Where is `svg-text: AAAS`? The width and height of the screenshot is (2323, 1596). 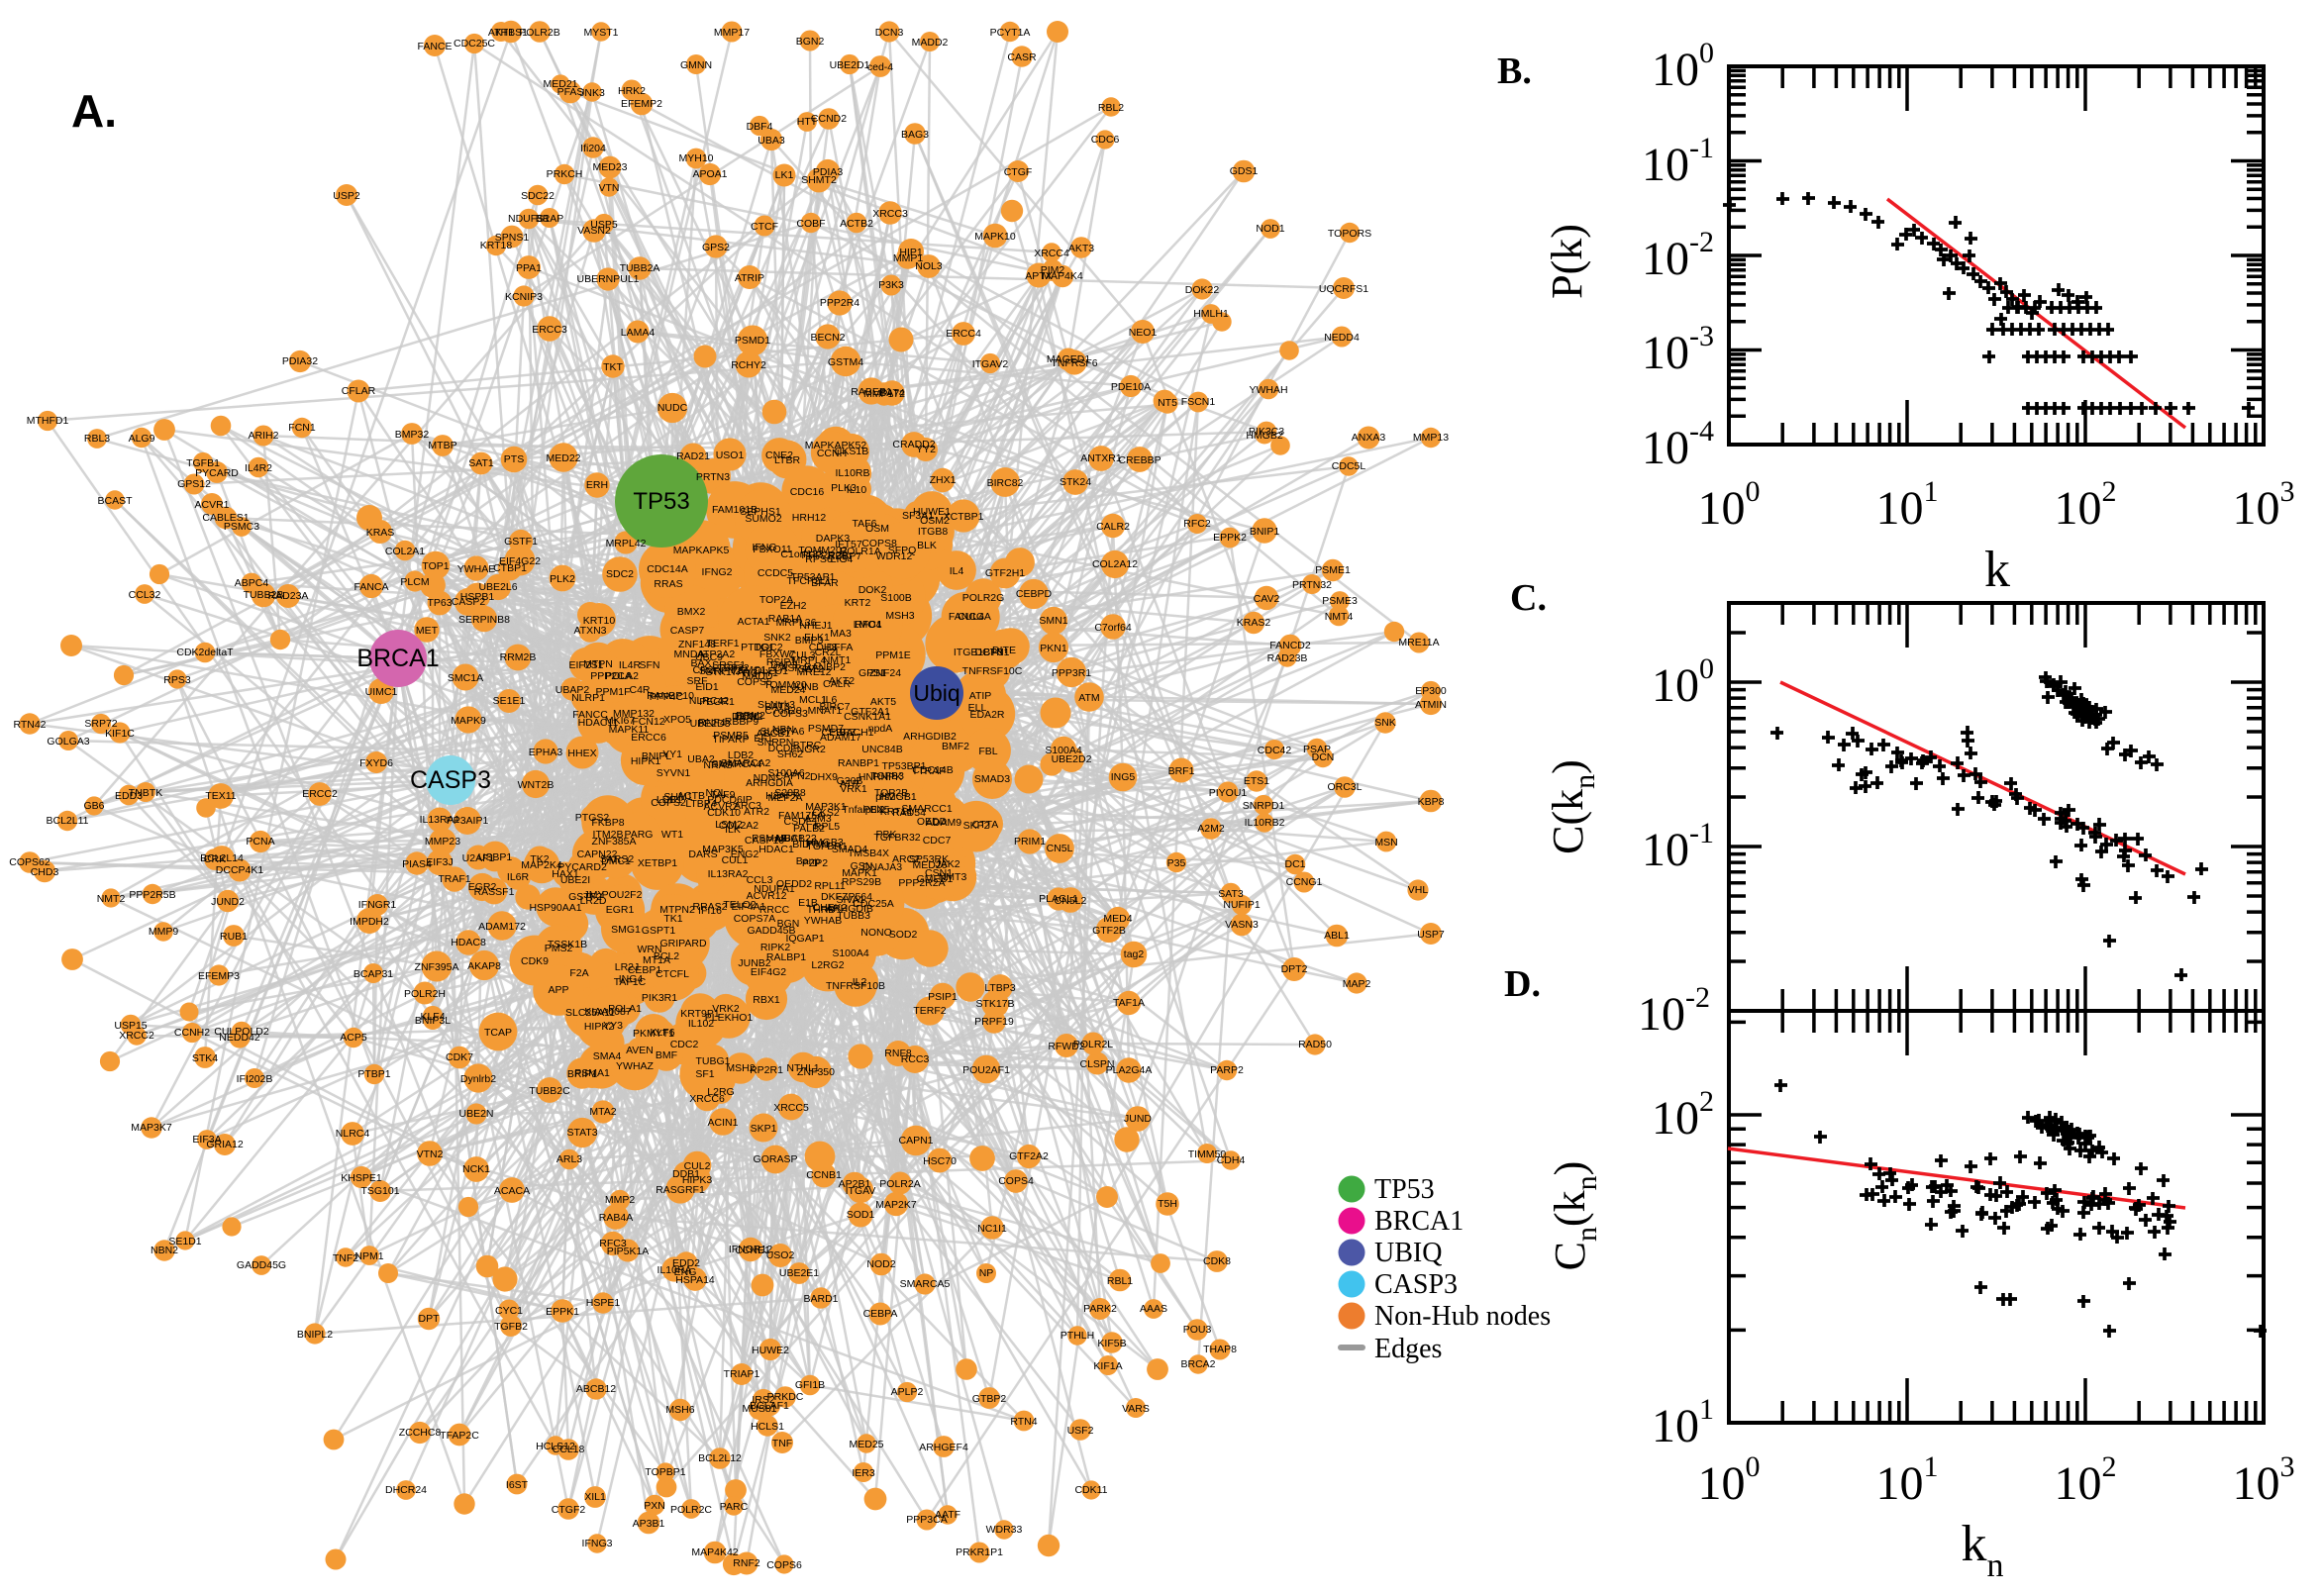
svg-text: AAAS is located at coordinates (1154, 1309).